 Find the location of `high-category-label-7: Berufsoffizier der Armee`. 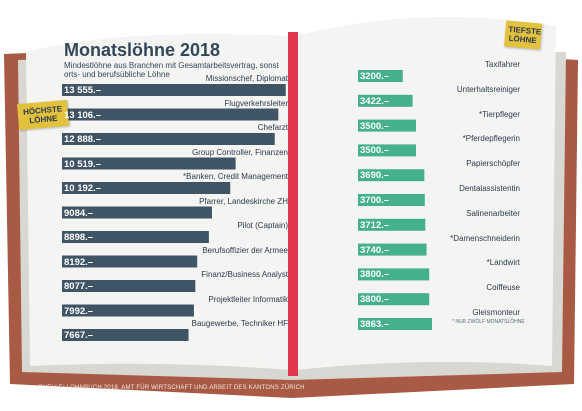

high-category-label-7: Berufsoffizier der Armee is located at coordinates (245, 250).